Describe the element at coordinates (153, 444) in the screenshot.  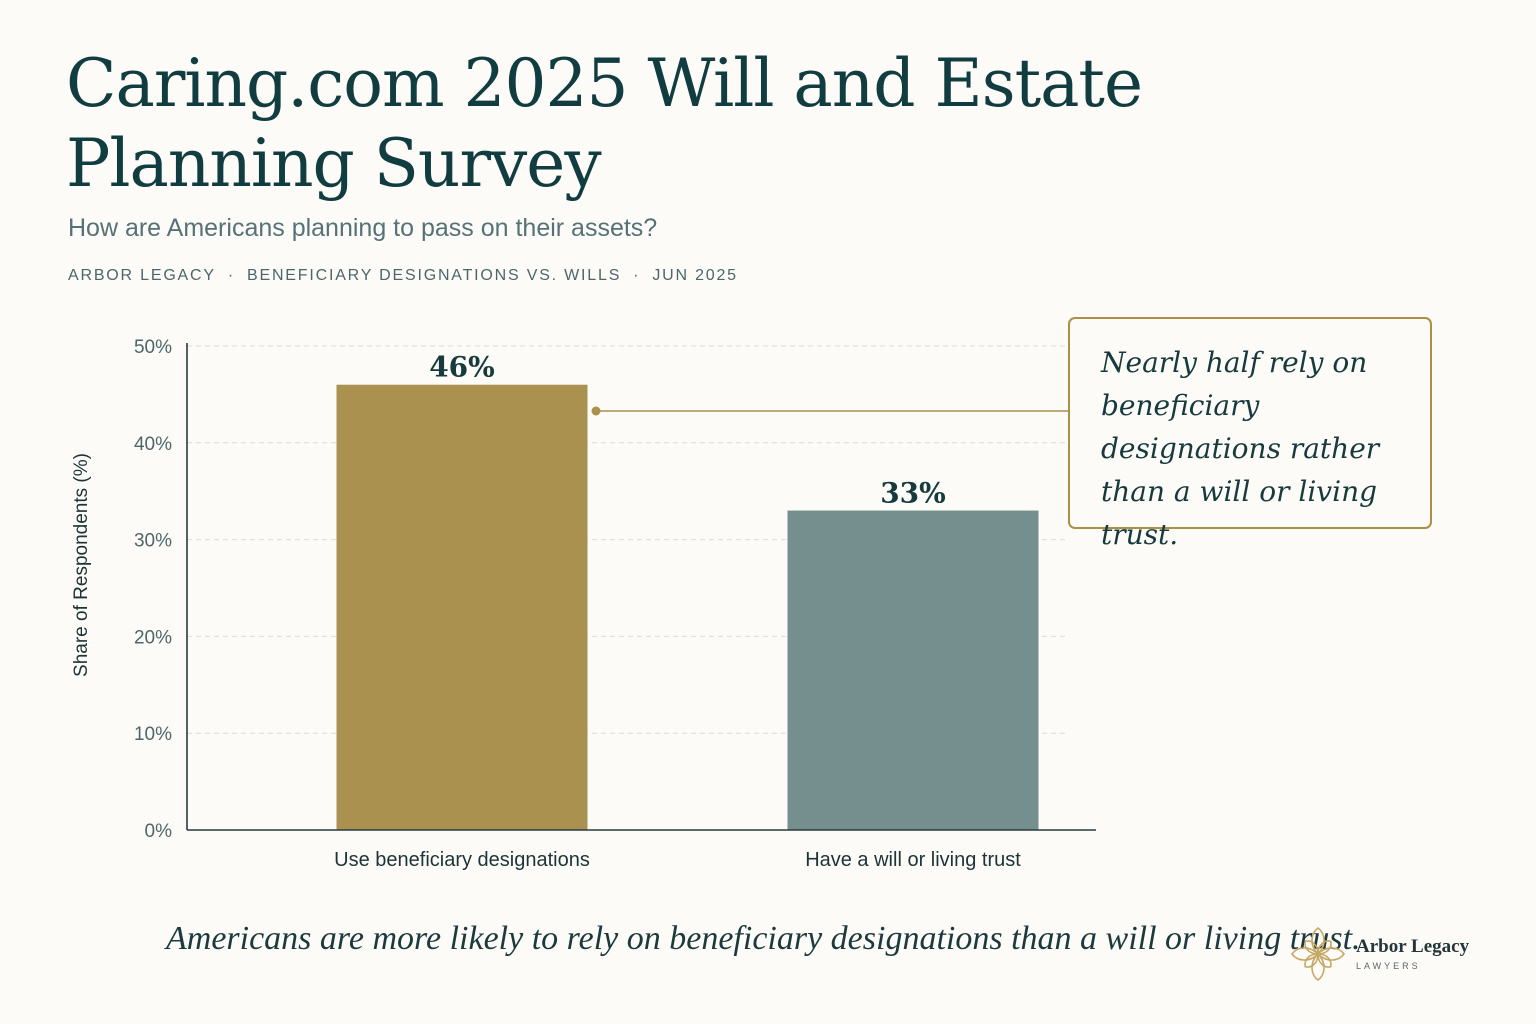
I see `y-tick-label: 40%` at that location.